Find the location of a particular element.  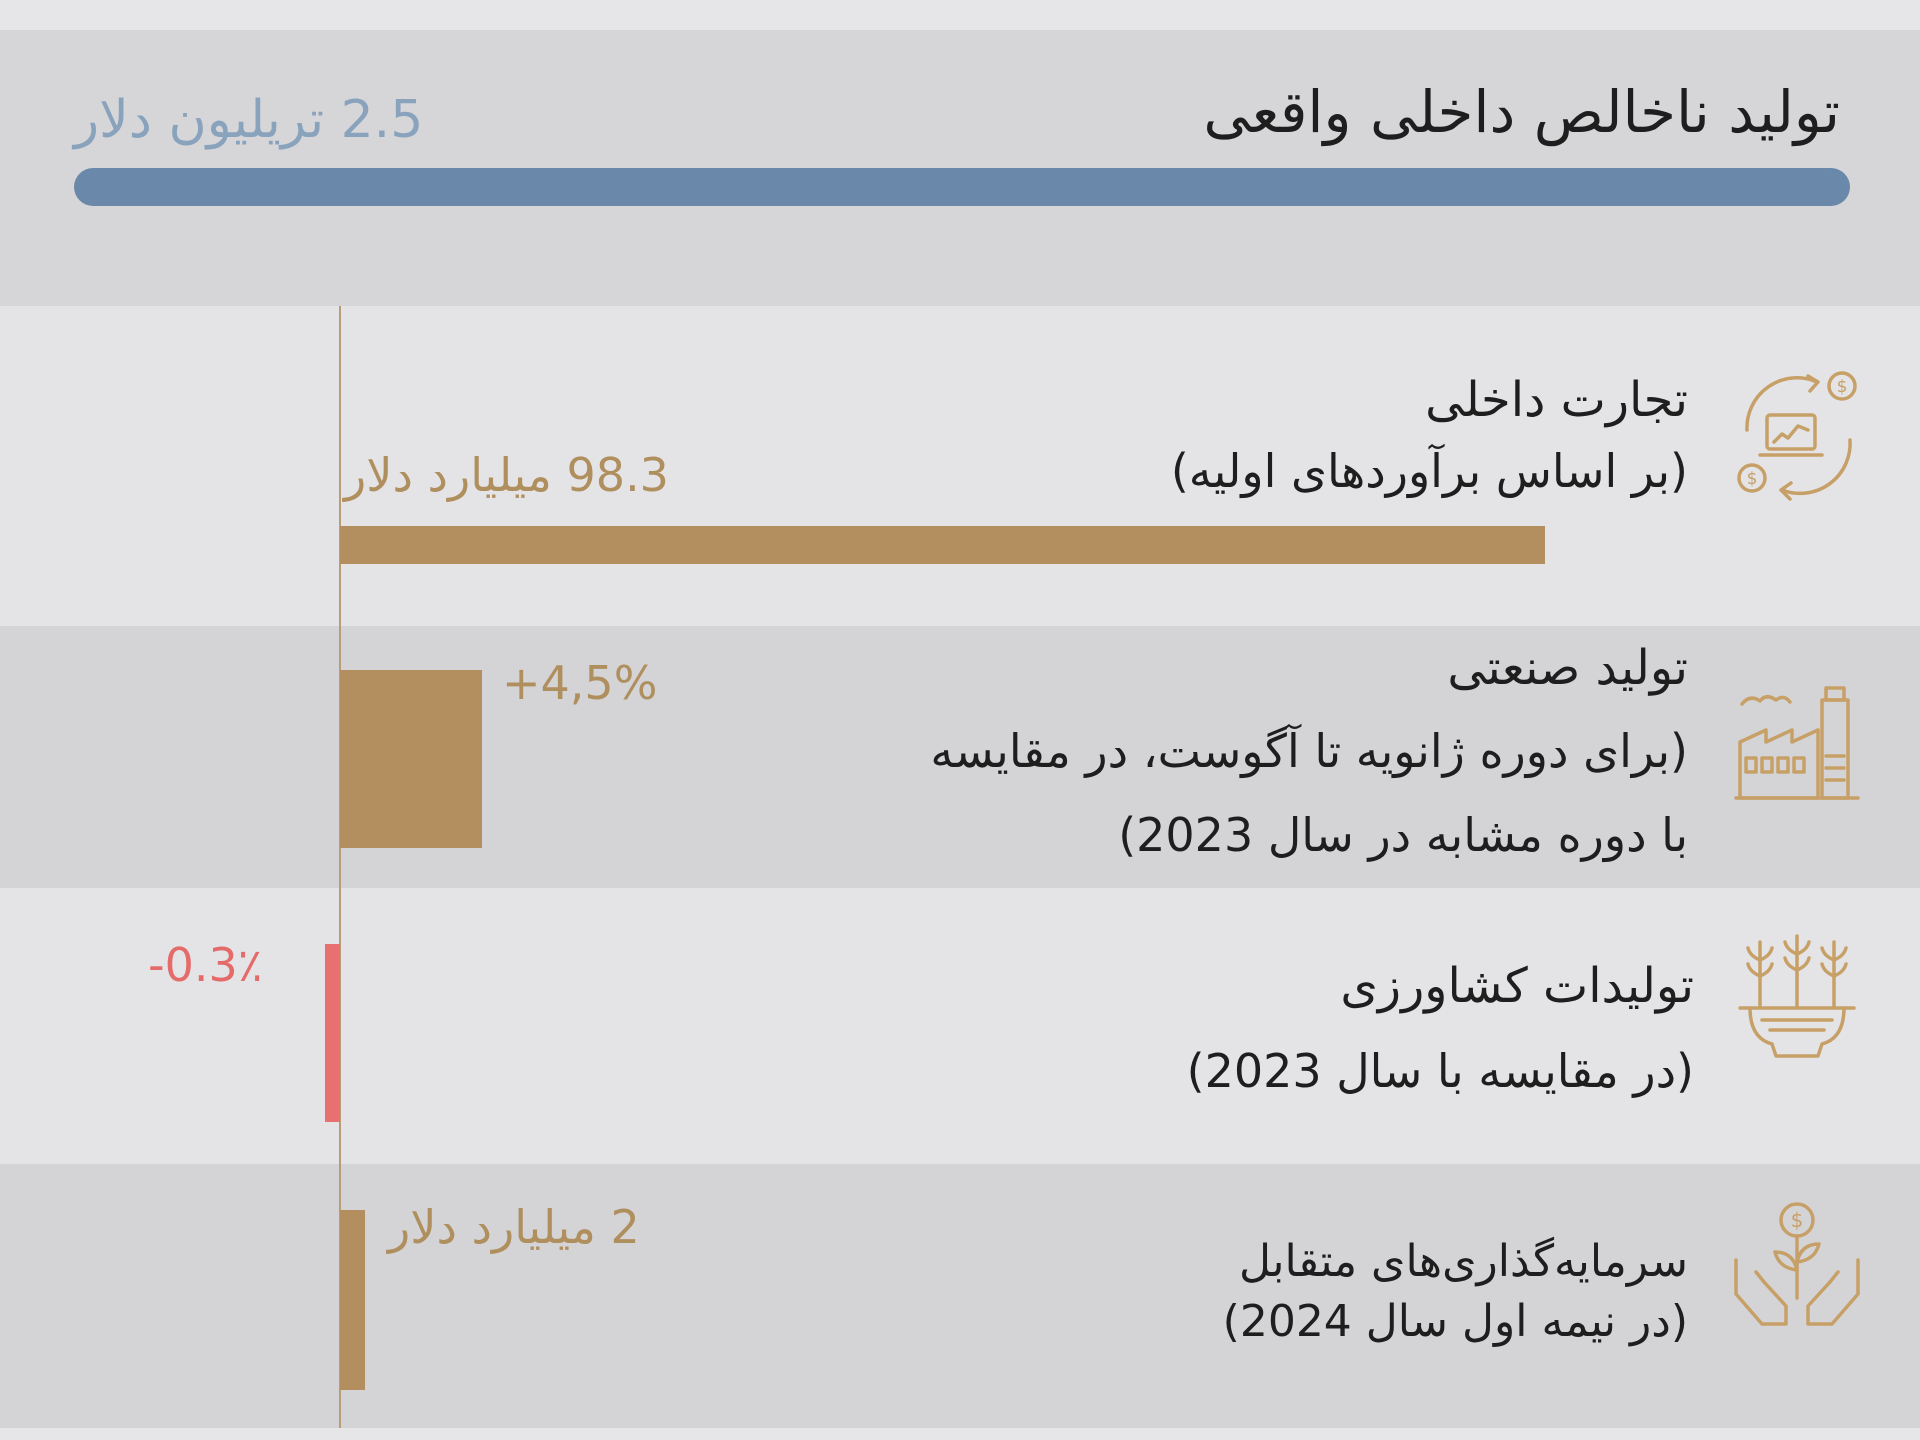

row-title-industrial-production: تولید صنعتی is located at coordinates (1567, 668).